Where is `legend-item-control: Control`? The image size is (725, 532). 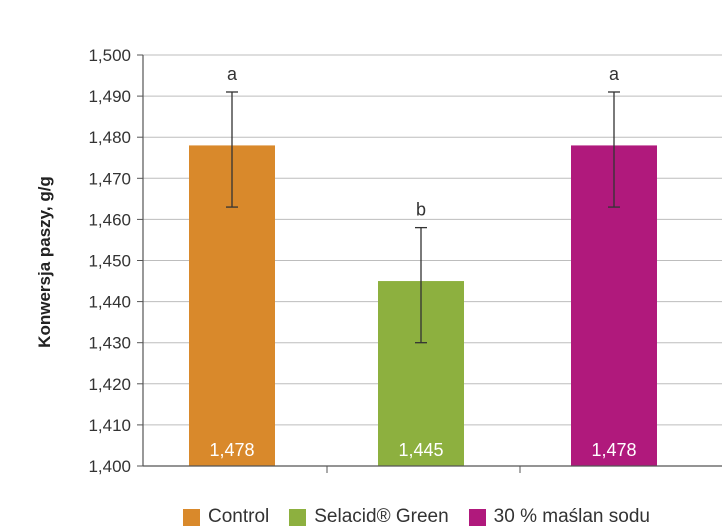 legend-item-control: Control is located at coordinates (226, 517).